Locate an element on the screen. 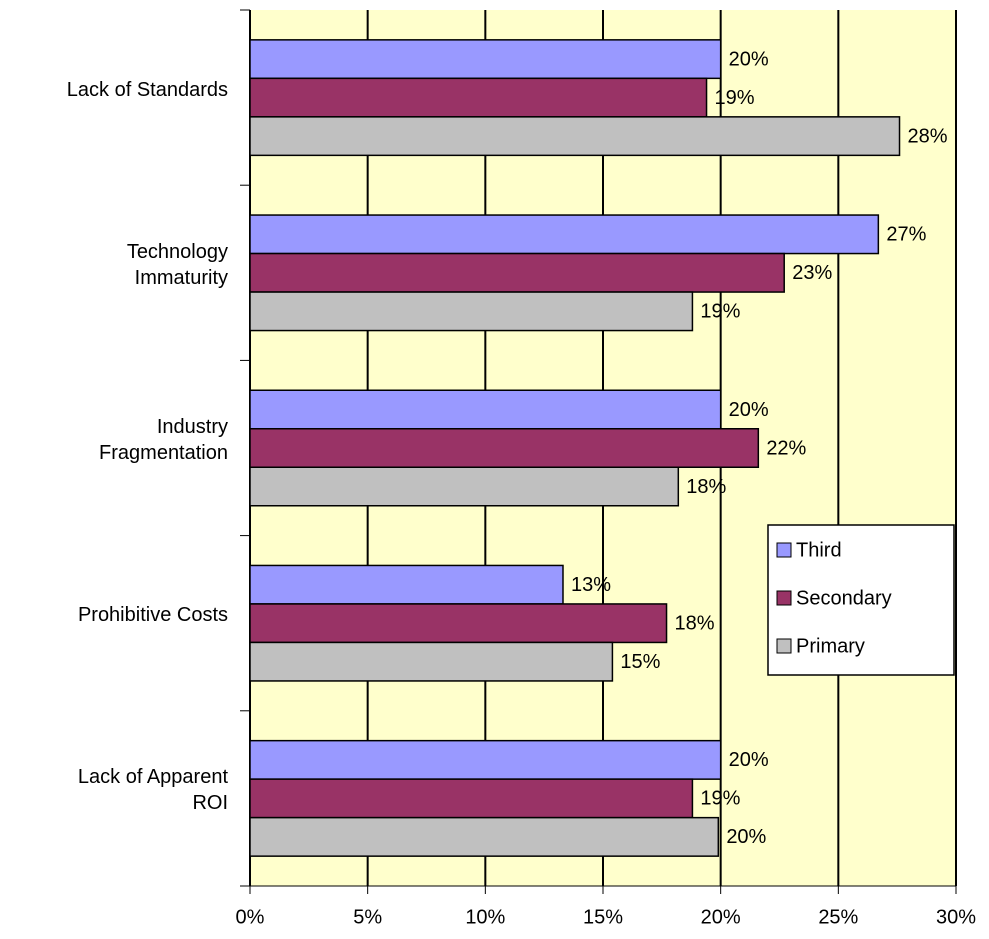 Image resolution: width=989 pixels, height=939 pixels. legend-label: Primary is located at coordinates (830, 646).